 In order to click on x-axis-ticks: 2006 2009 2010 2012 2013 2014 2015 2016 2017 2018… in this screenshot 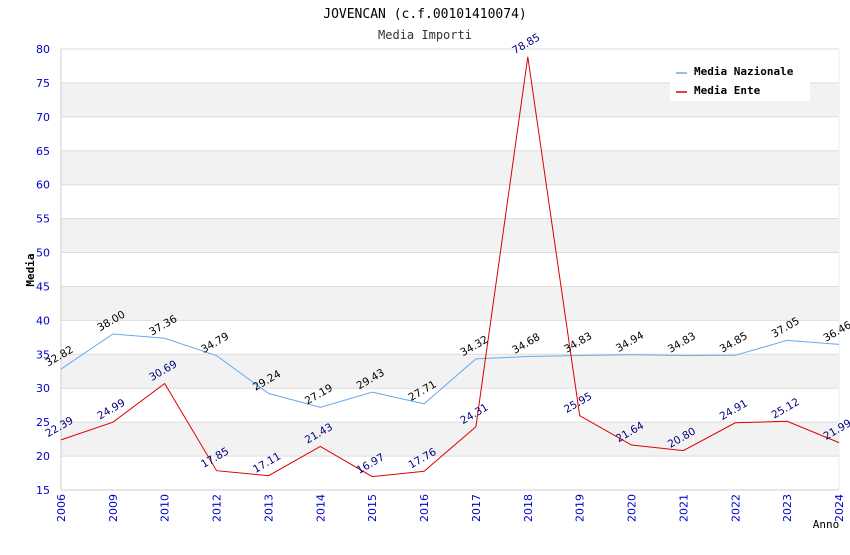, I will do `click(450, 508)`.